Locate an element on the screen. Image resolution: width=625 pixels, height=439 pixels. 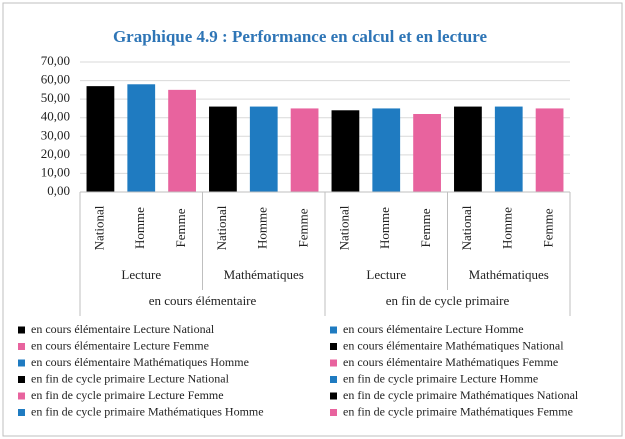
y-tick-label: 30,00 is located at coordinates (55, 134).